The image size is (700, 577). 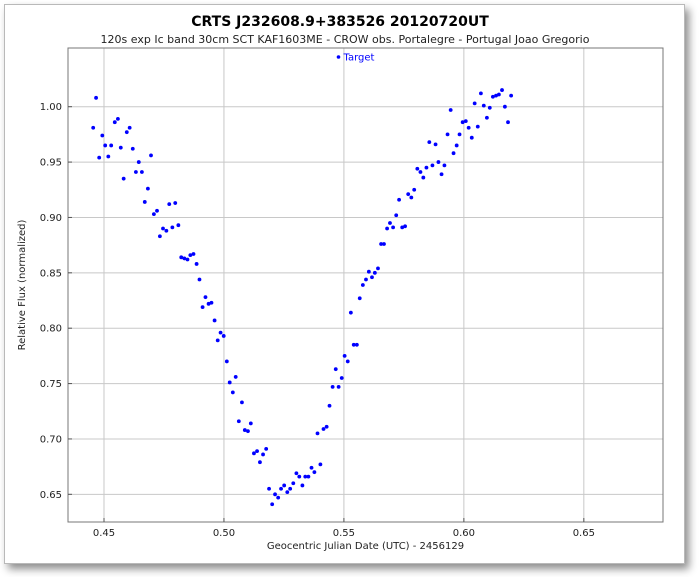 What do you see at coordinates (584, 533) in the screenshot?
I see `x-tick-label: 0.65` at bounding box center [584, 533].